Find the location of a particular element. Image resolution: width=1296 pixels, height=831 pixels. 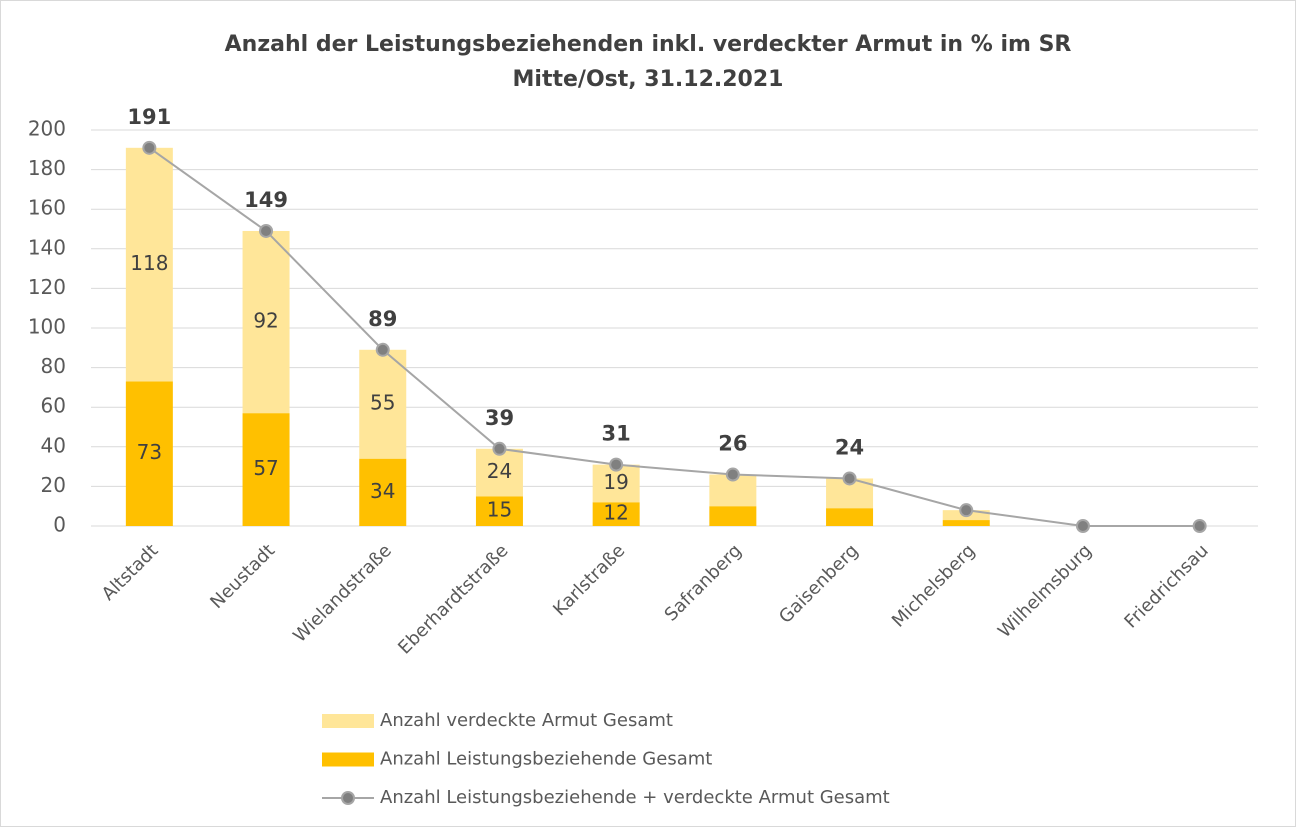

data-label: 92 is located at coordinates (265, 321).